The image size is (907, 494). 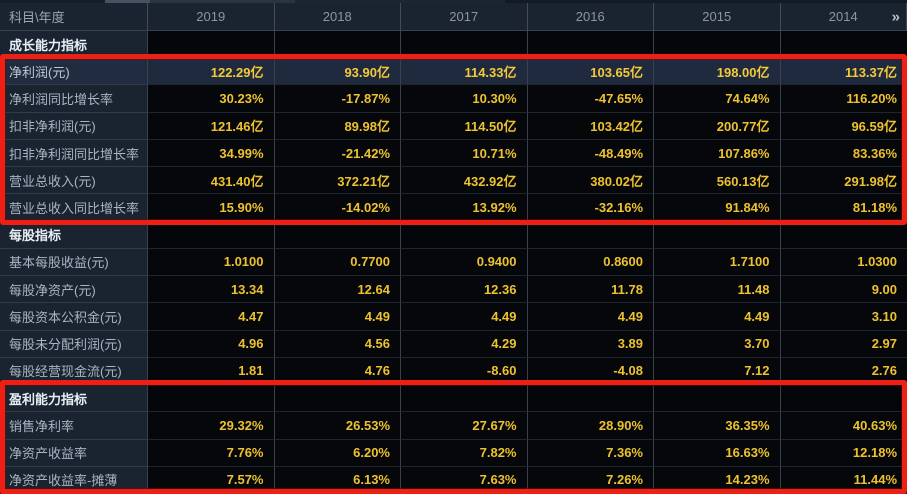 I want to click on cell-value: 1.0300, so click(x=843, y=262).